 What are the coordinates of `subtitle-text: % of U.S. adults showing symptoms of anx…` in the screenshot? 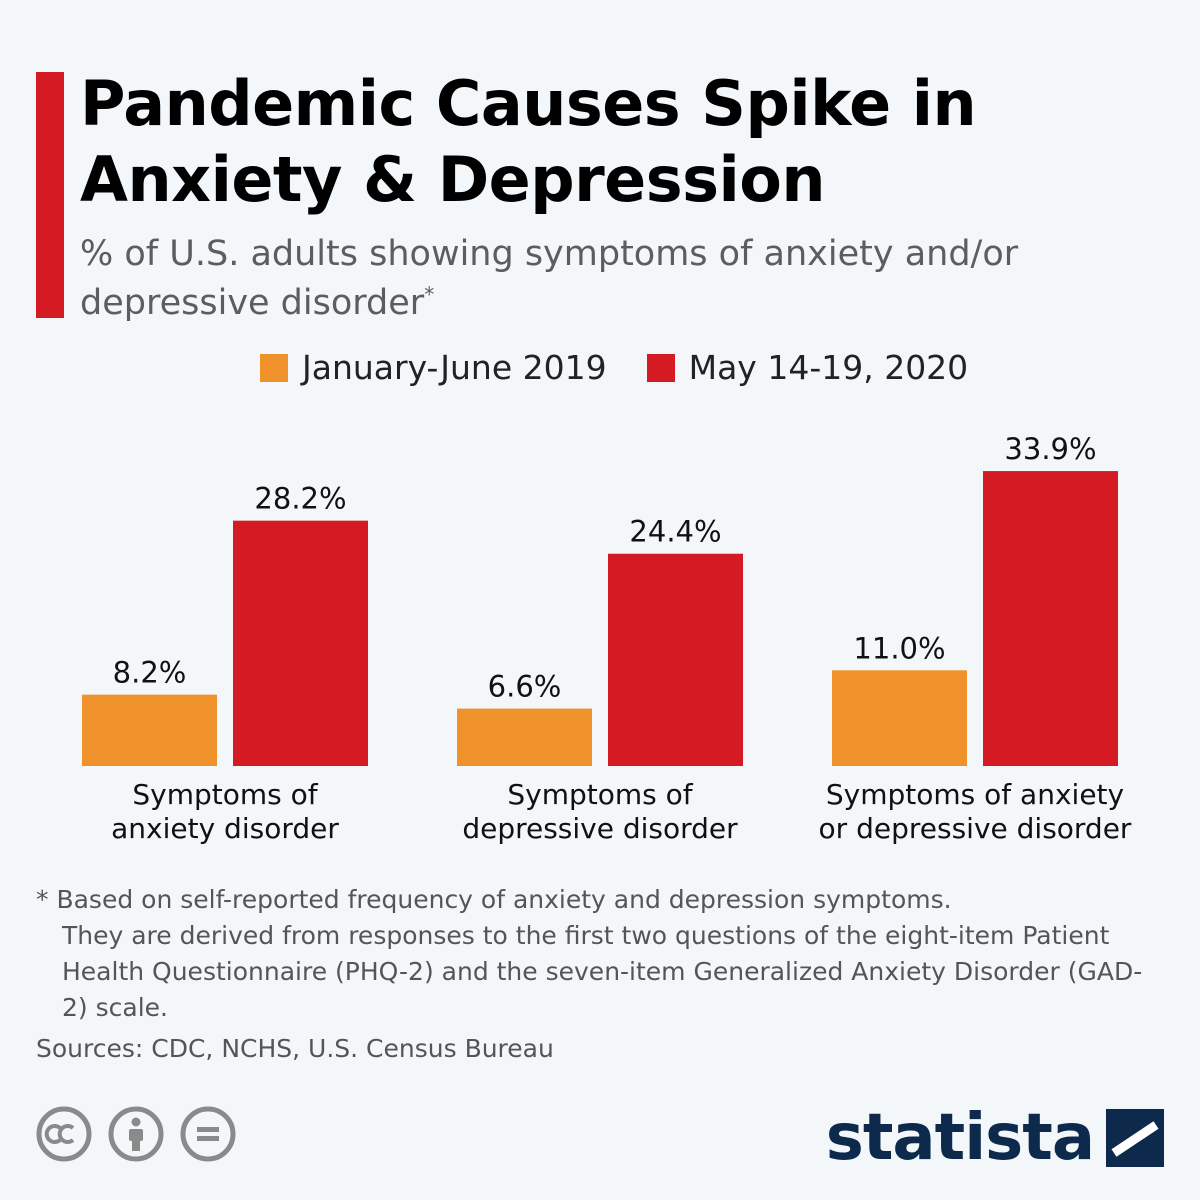 It's located at (549, 278).